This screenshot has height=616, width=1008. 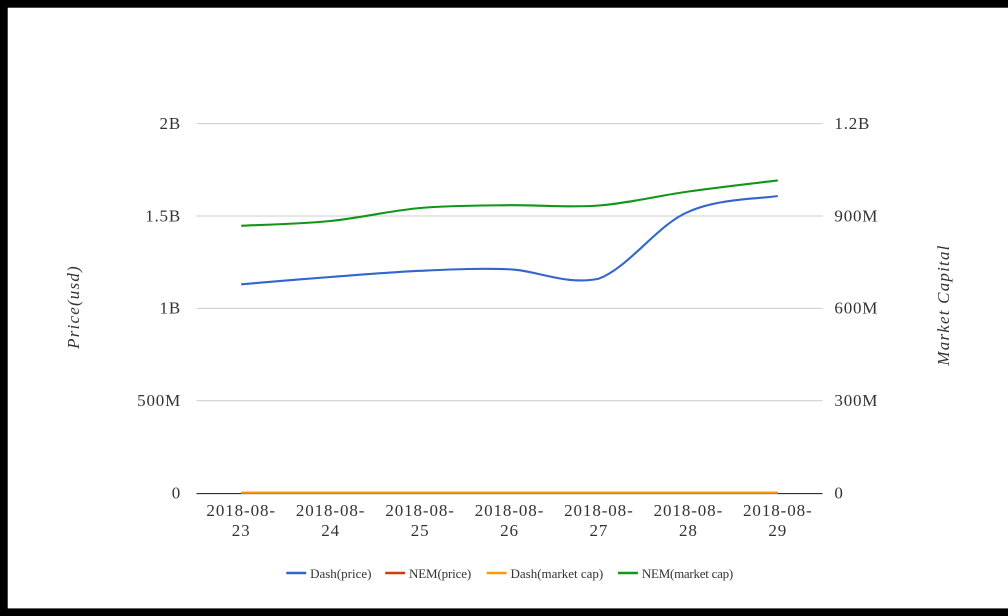 What do you see at coordinates (557, 573) in the screenshot?
I see `svg-text: Dash(market cap)` at bounding box center [557, 573].